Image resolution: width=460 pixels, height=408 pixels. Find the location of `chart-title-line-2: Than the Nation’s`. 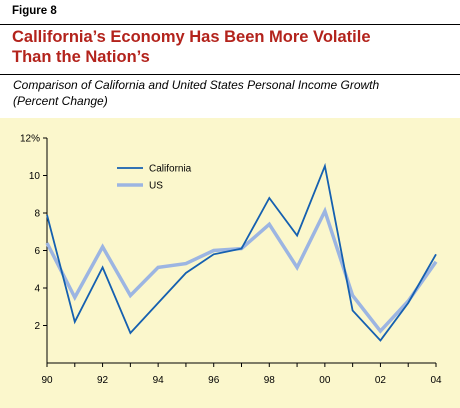

chart-title-line-2: Than the Nation’s is located at coordinates (81, 57).